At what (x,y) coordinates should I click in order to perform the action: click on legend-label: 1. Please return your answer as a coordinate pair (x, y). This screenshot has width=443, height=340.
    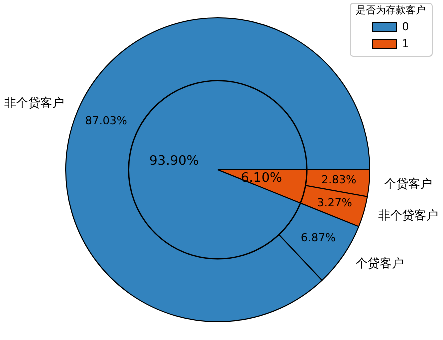
    Looking at the image, I should click on (406, 43).